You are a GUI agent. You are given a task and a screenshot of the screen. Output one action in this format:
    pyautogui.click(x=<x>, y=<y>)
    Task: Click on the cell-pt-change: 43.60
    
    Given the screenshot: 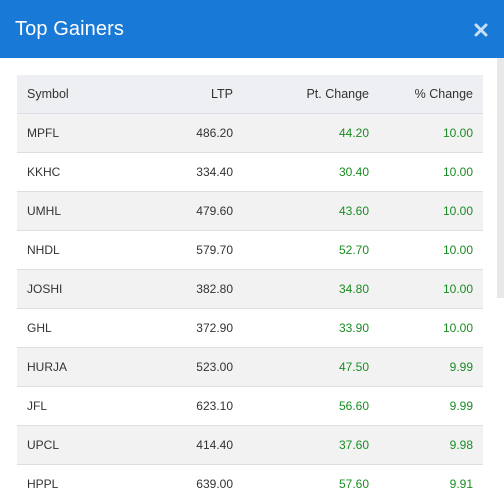 What is the action you would take?
    pyautogui.click(x=311, y=211)
    